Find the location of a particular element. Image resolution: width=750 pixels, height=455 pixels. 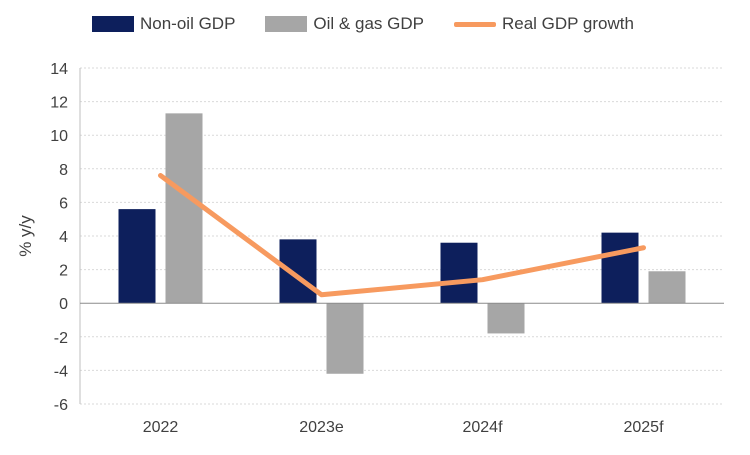

legend-item-oil-gas: Oil & gas GDP is located at coordinates (344, 24).